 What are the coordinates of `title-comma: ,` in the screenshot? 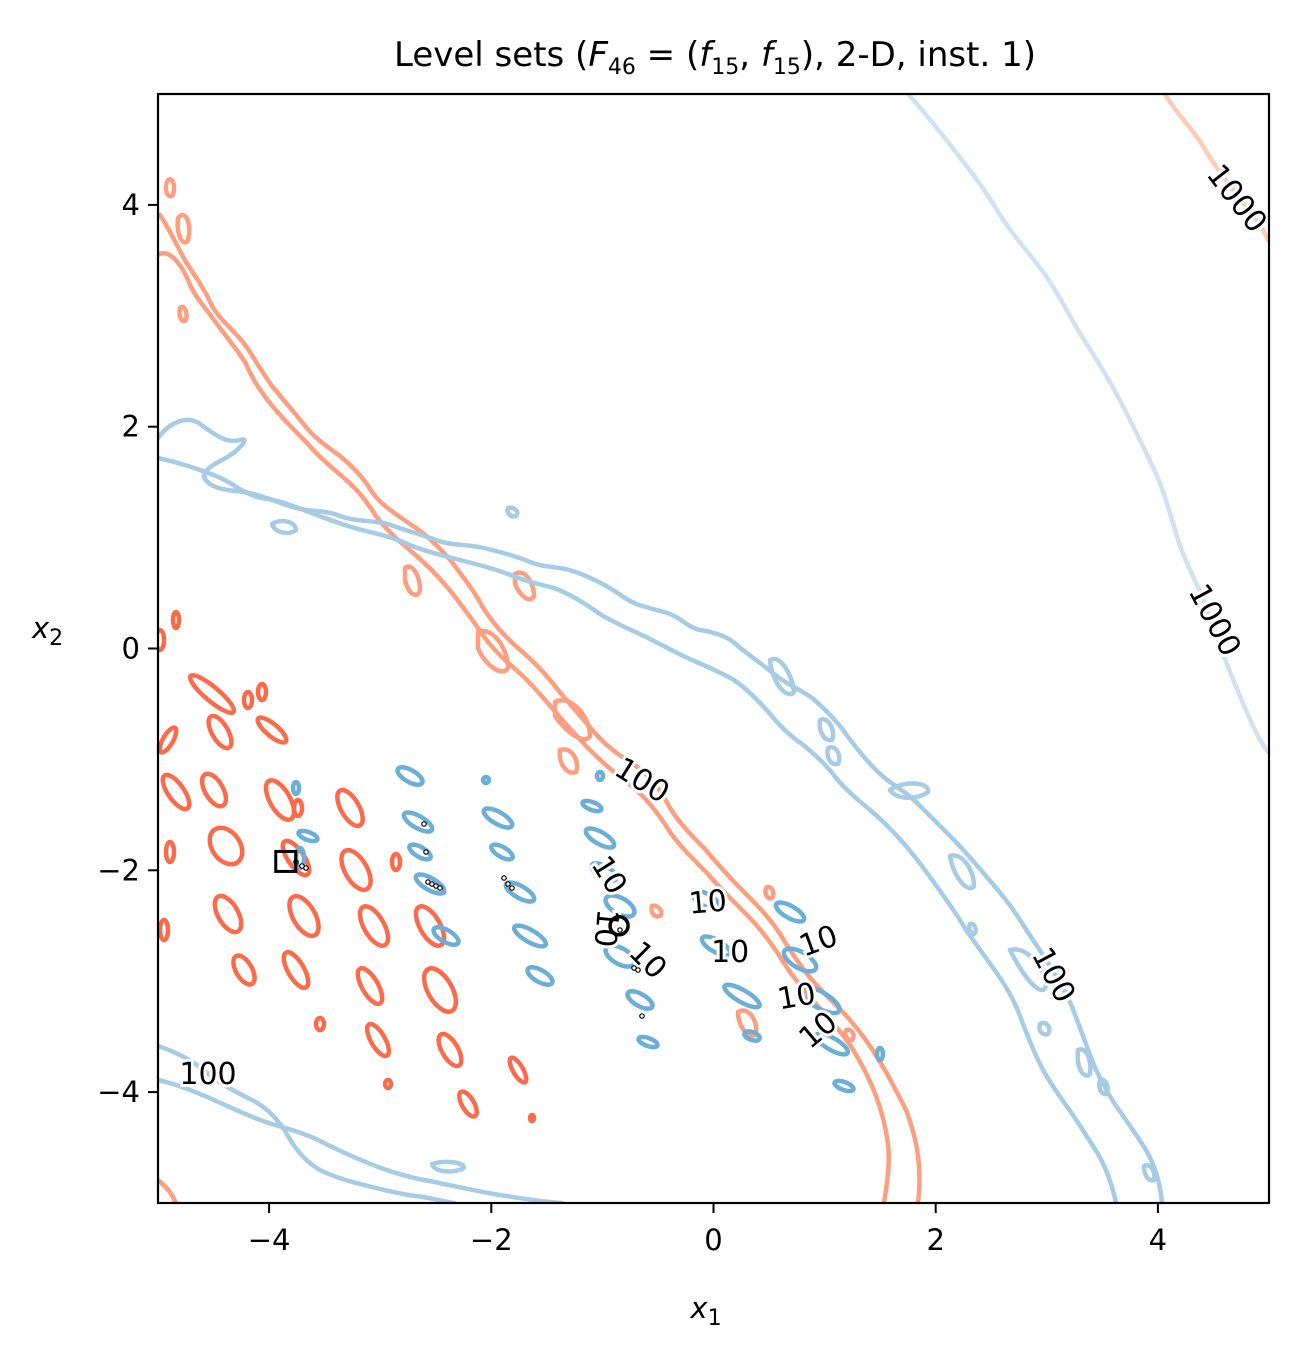 It's located at (750, 55).